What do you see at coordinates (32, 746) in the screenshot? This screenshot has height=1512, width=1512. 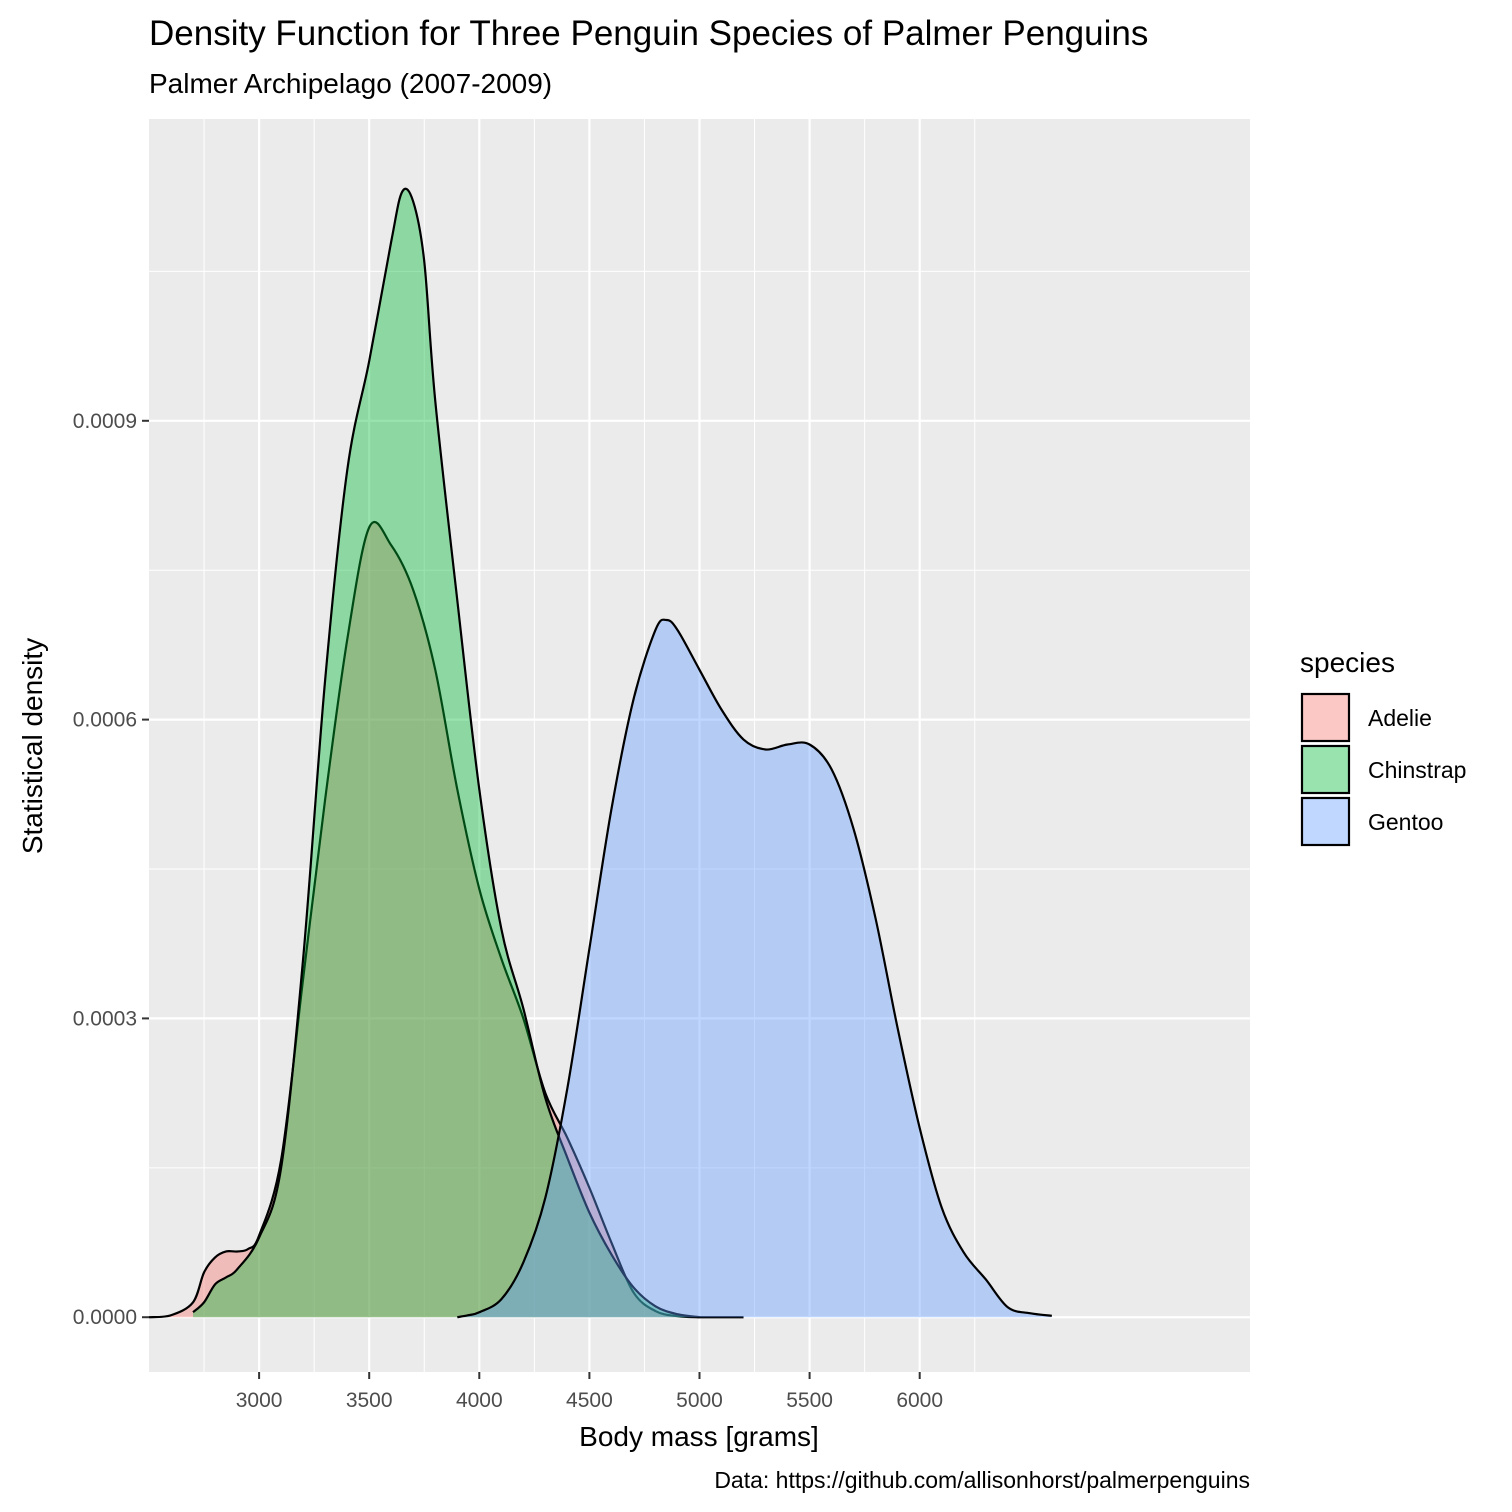 I see `y-axis-title: Statistical density` at bounding box center [32, 746].